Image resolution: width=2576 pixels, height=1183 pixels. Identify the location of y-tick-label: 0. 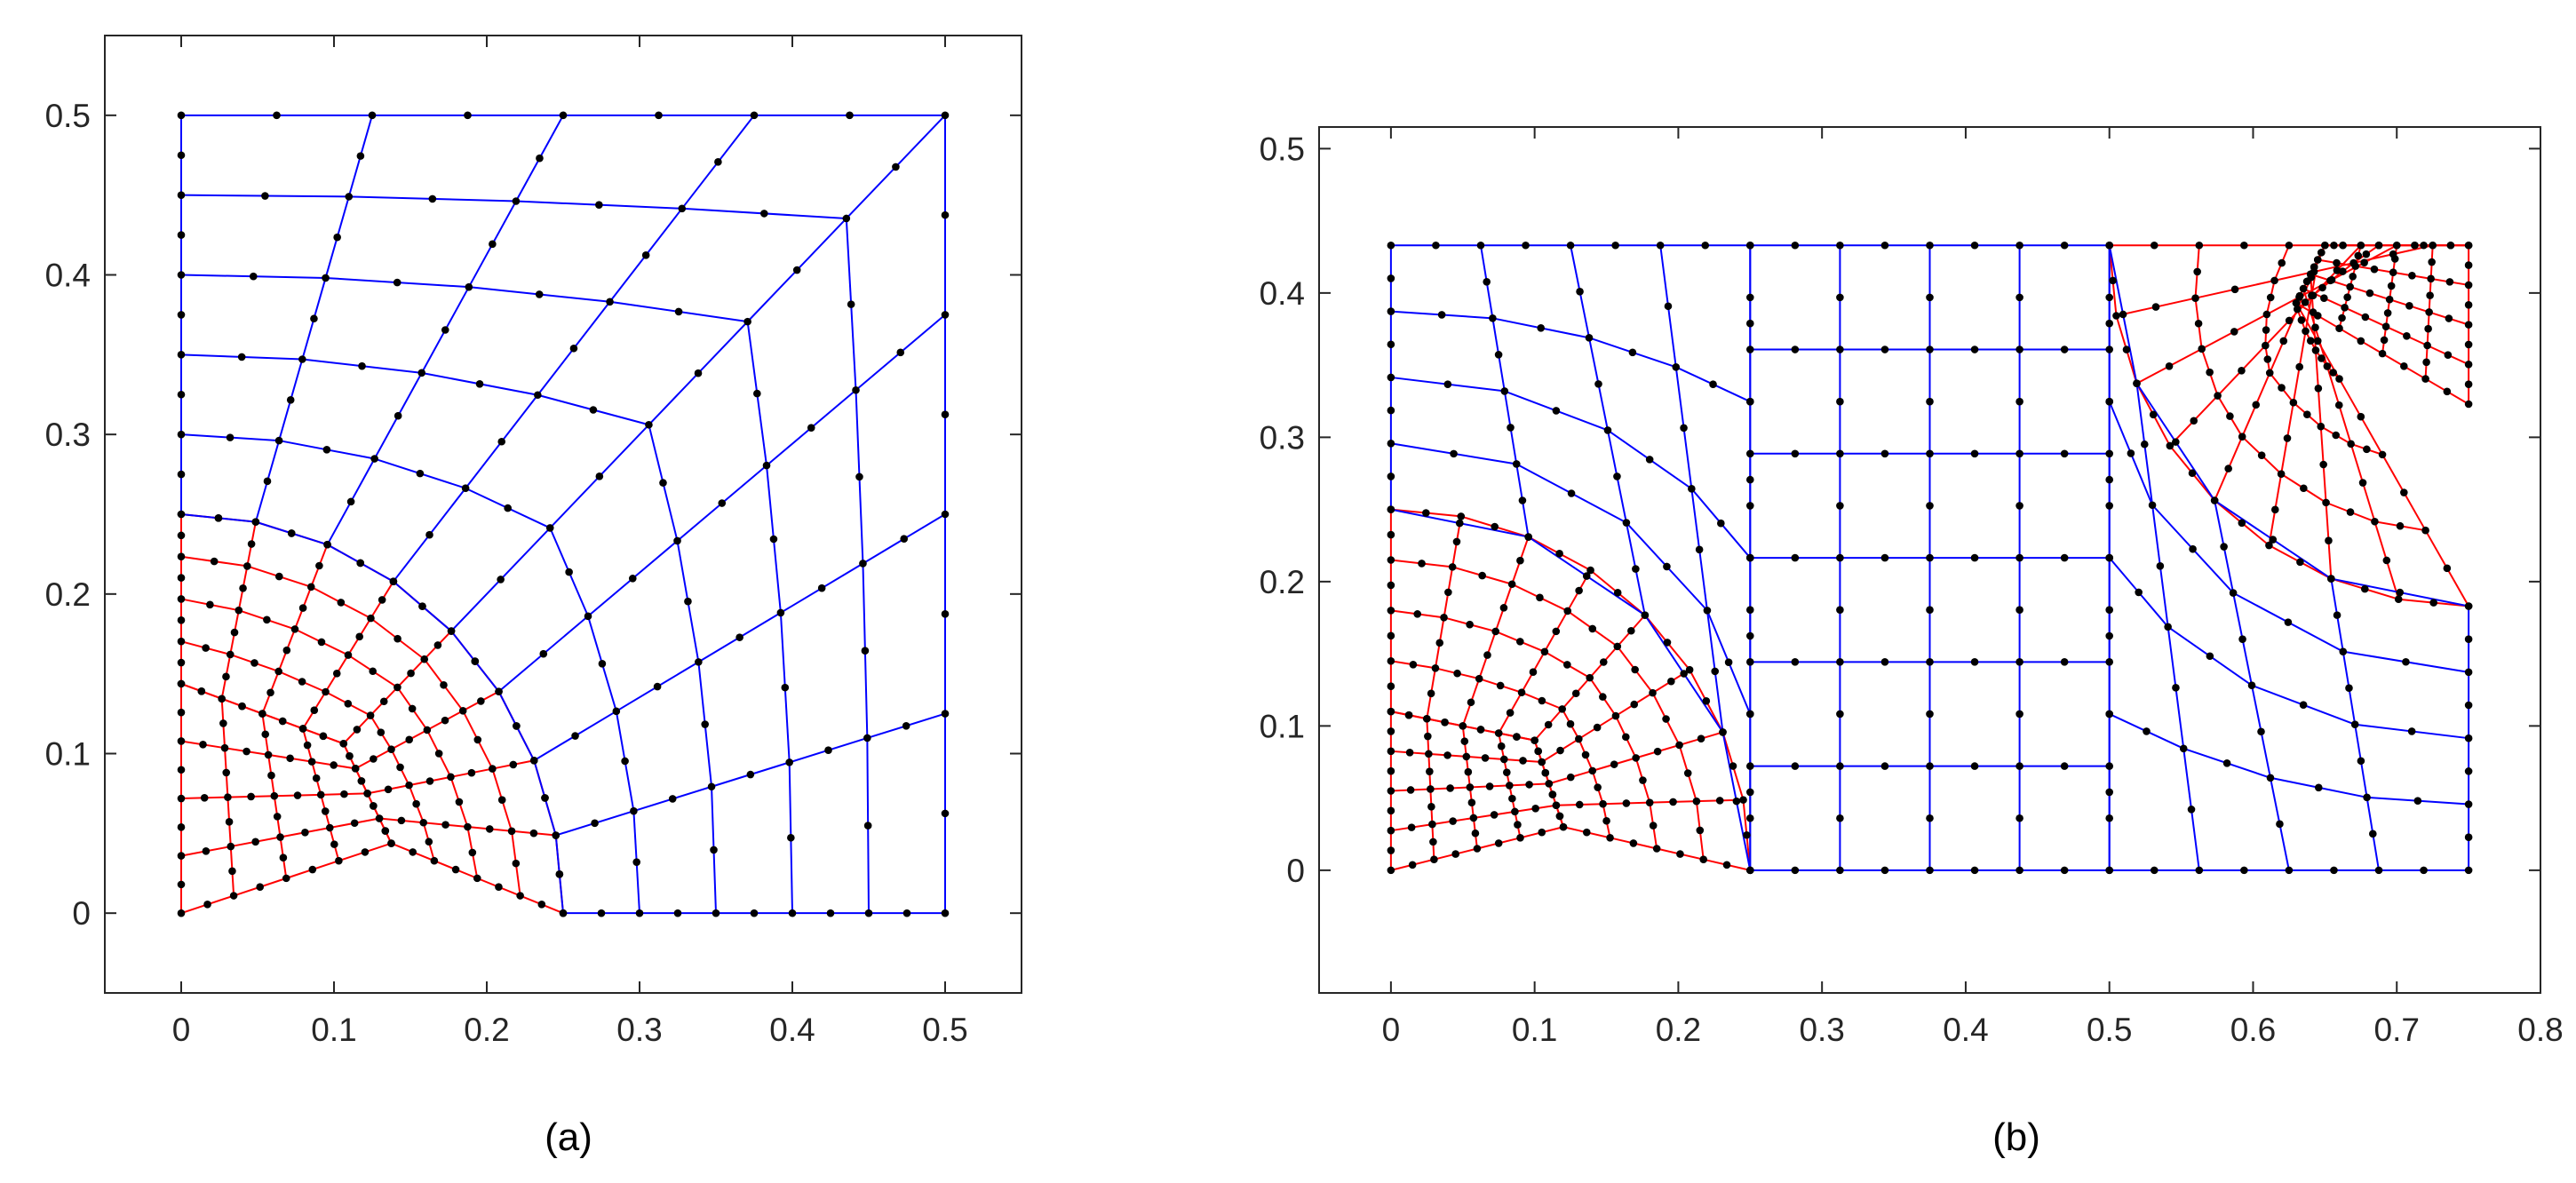
(1295, 871).